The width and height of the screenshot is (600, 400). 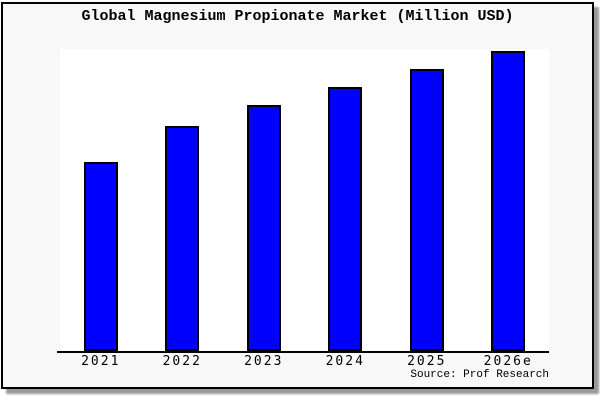 What do you see at coordinates (479, 375) in the screenshot?
I see `source-credit: Source: Prof Research` at bounding box center [479, 375].